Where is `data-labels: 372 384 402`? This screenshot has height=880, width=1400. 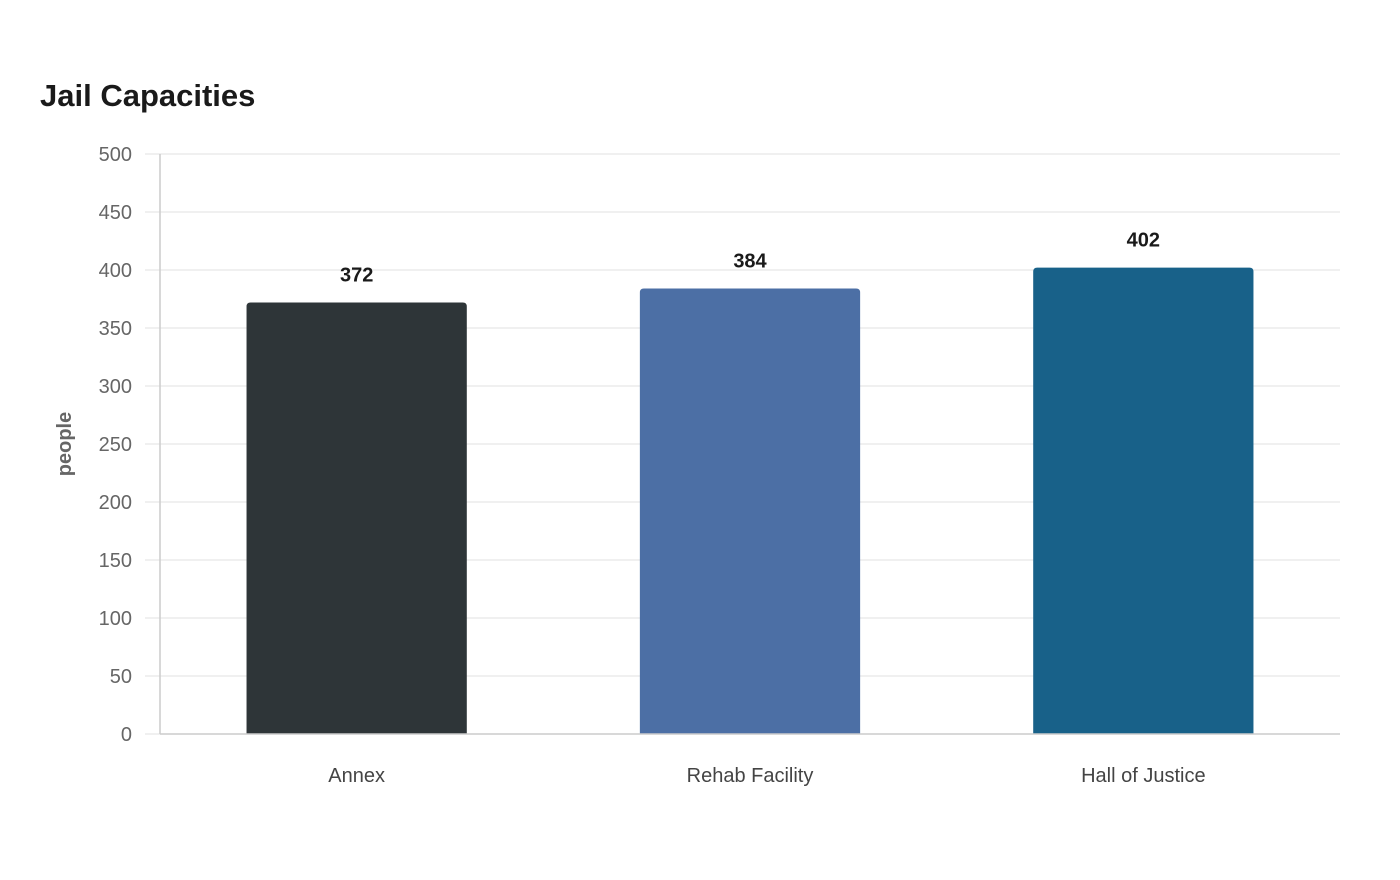
data-labels: 372 384 402 is located at coordinates (750, 258).